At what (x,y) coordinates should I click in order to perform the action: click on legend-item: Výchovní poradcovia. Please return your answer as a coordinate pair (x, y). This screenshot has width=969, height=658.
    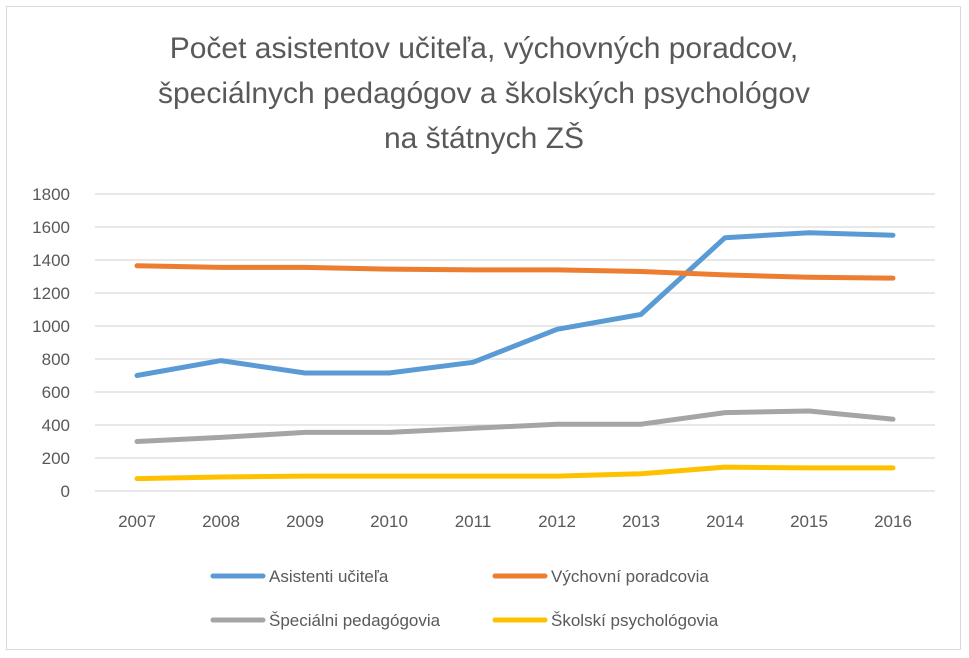
    Looking at the image, I should click on (600, 576).